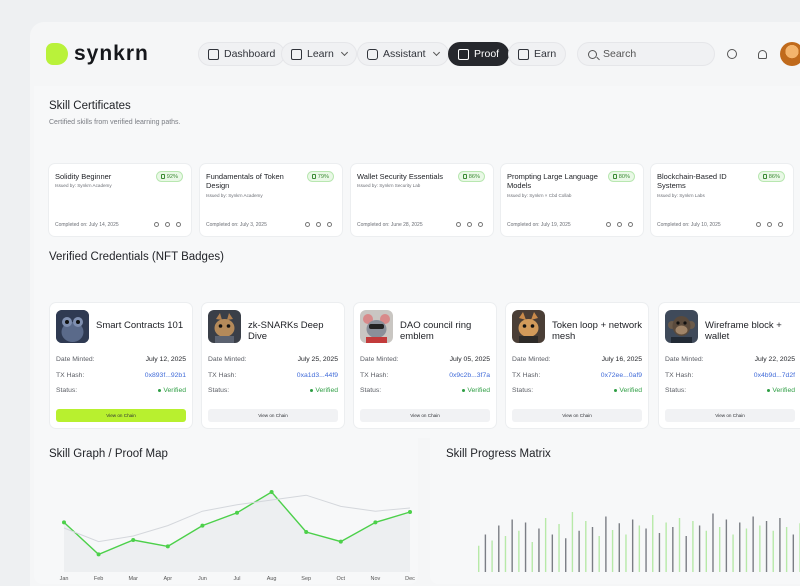 Image resolution: width=800 pixels, height=586 pixels. I want to click on nav-assistant-label: Assistant, so click(404, 54).